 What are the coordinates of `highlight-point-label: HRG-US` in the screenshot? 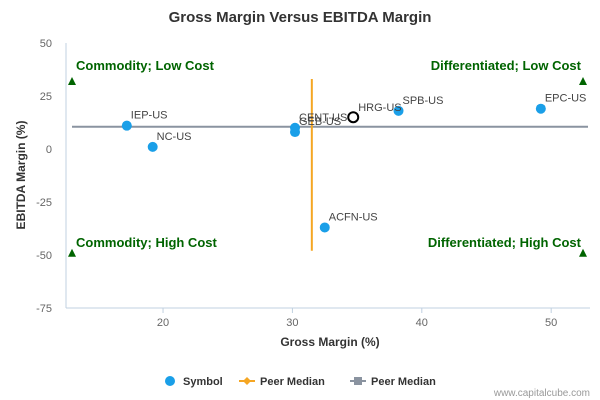 It's located at (379, 108).